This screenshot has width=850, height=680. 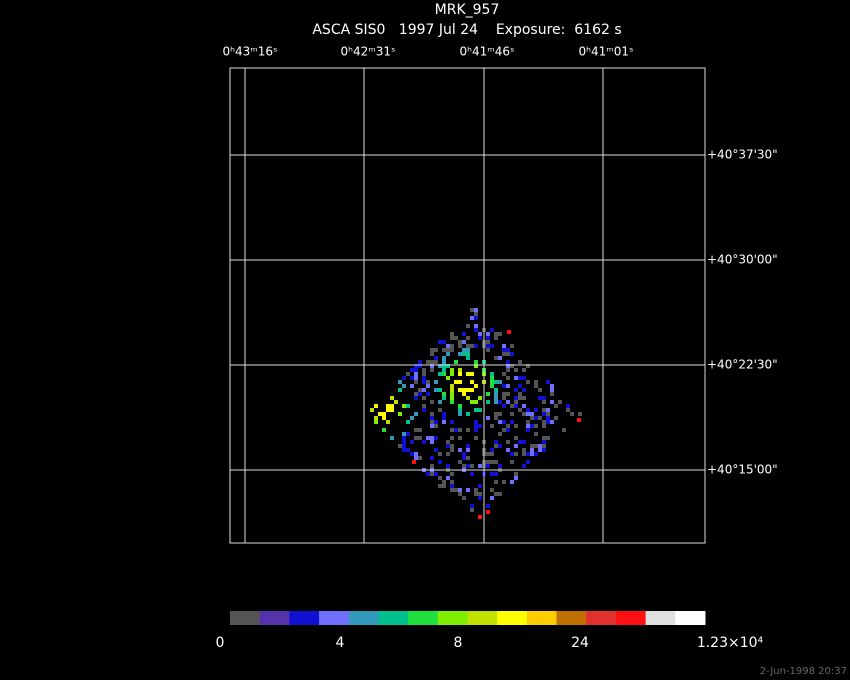 What do you see at coordinates (803, 671) in the screenshot?
I see `timestamp: 2-Jun-1998 20:37` at bounding box center [803, 671].